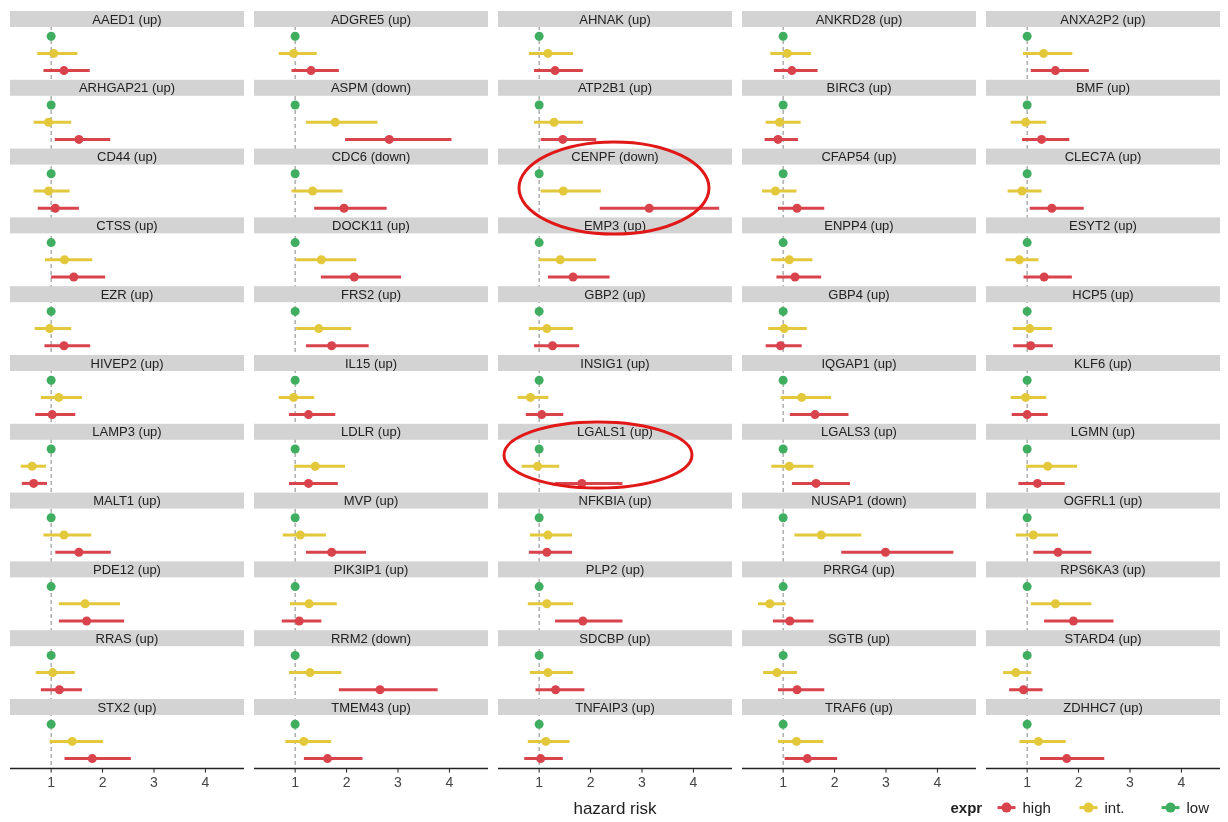 The width and height of the screenshot is (1228, 822). What do you see at coordinates (371, 19) in the screenshot?
I see `y-tick-label: ADGRE5 (up)` at bounding box center [371, 19].